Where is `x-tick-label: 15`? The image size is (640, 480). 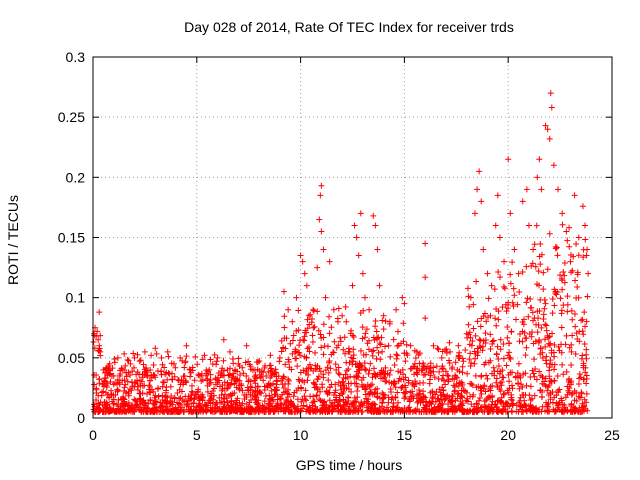
x-tick-label: 15 is located at coordinates (405, 435).